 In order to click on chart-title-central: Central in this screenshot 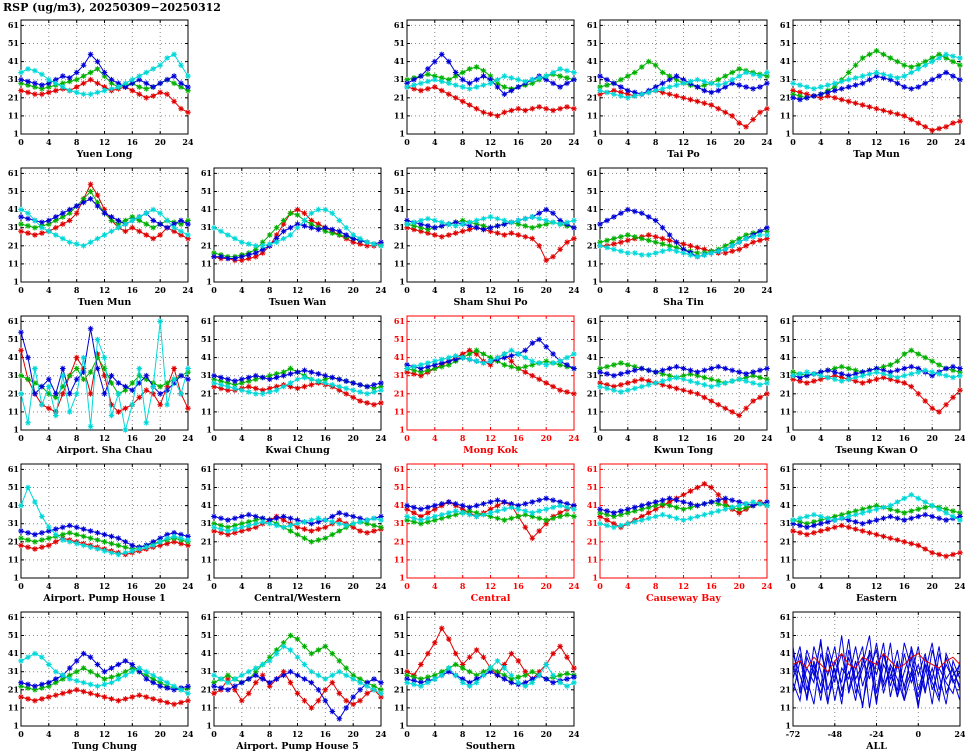, I will do `click(491, 598)`.